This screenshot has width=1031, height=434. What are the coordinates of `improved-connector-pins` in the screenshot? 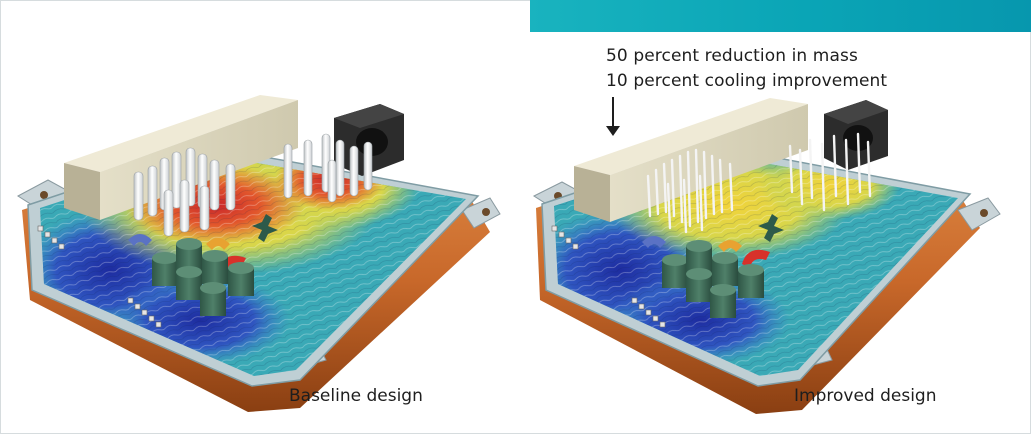 It's located at (608, 276).